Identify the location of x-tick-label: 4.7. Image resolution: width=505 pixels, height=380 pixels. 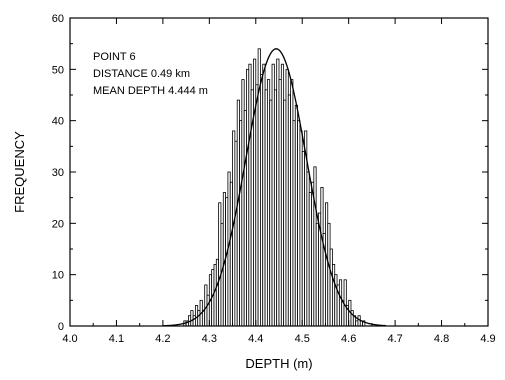
(394, 339).